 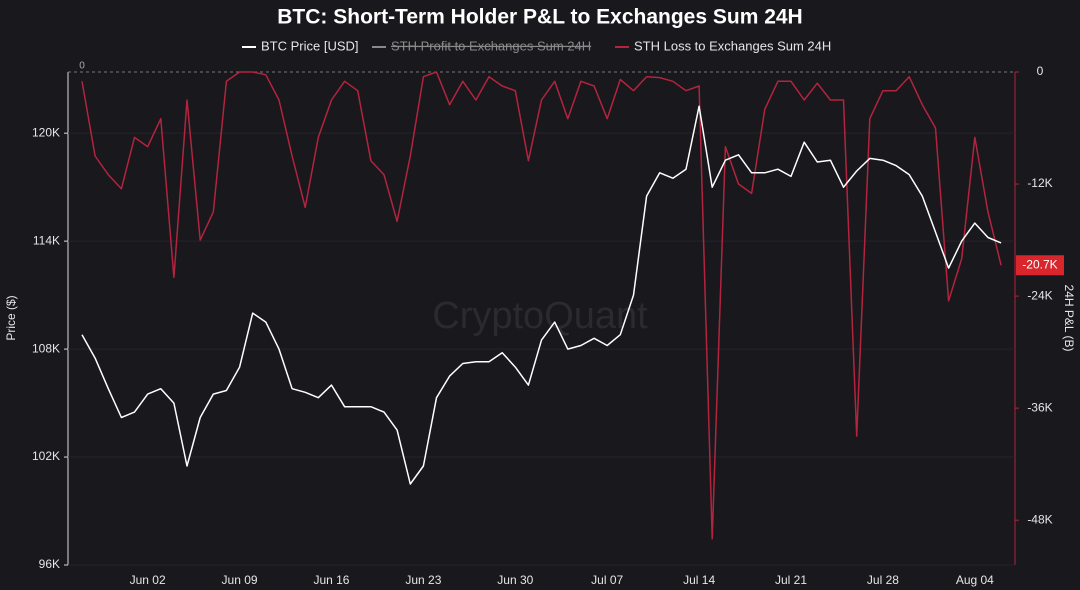 What do you see at coordinates (791, 580) in the screenshot?
I see `x-tick-label: Jul 21` at bounding box center [791, 580].